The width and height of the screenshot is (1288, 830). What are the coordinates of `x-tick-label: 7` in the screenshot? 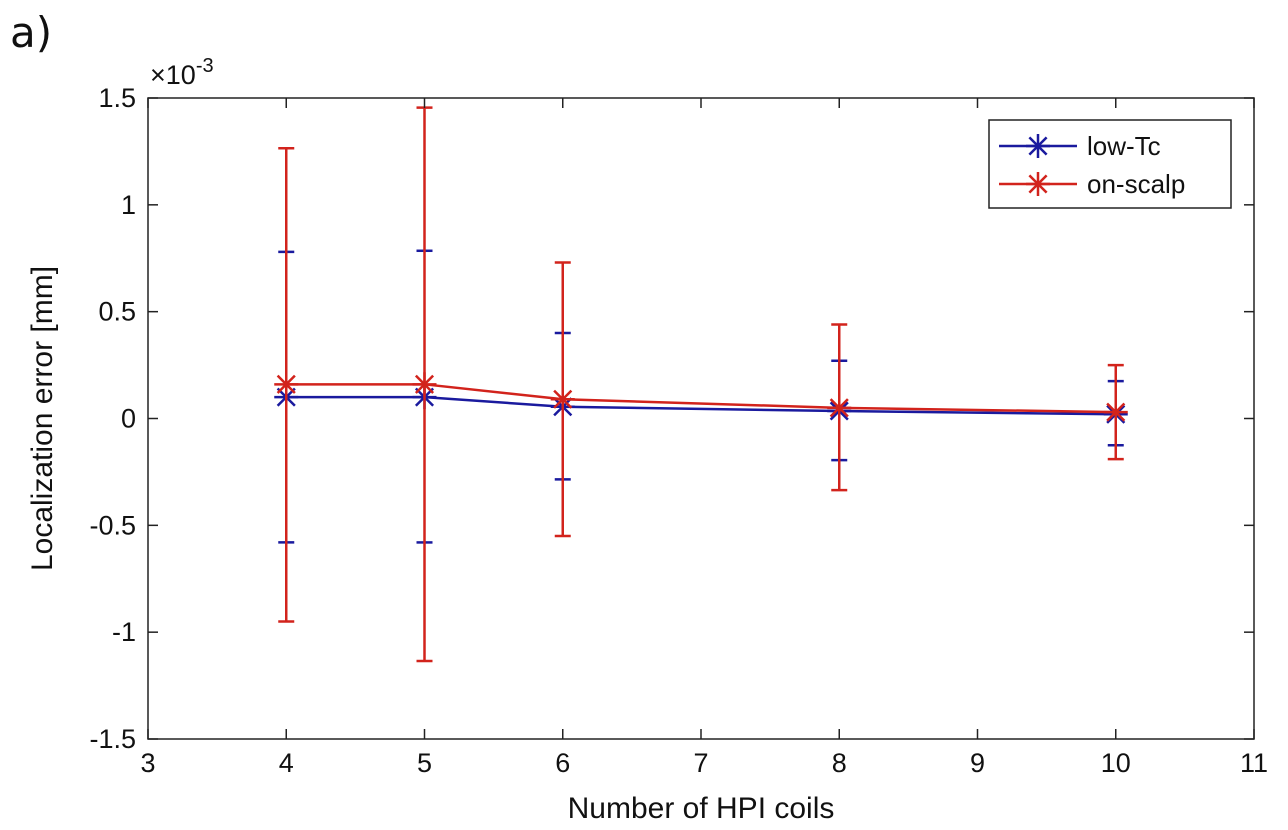 It's located at (700, 763).